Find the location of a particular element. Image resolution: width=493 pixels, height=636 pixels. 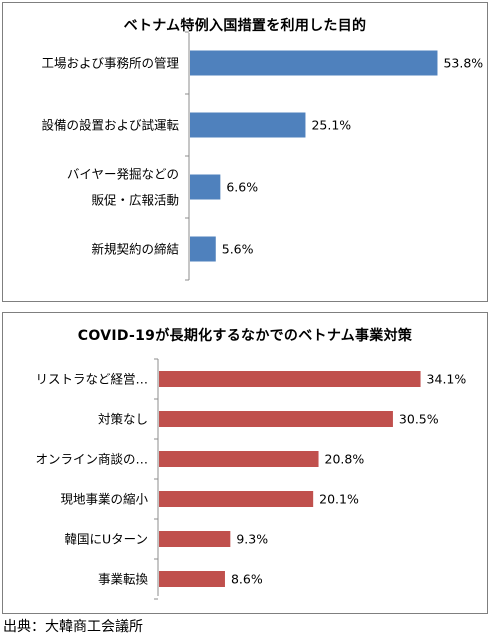

data-label: 9.3% is located at coordinates (252, 539).